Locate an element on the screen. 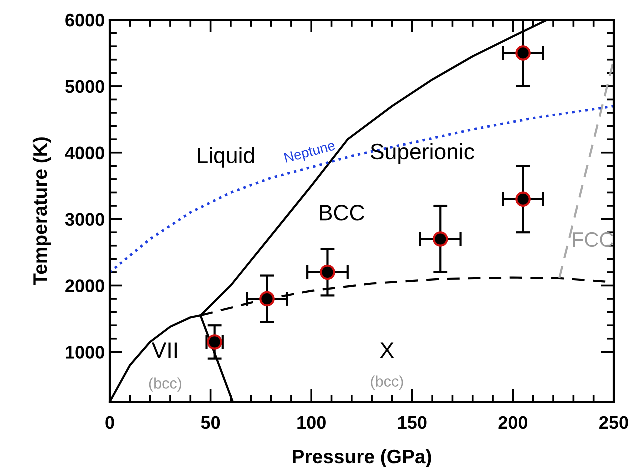 The height and width of the screenshot is (473, 632). annotation: VII is located at coordinates (164, 350).